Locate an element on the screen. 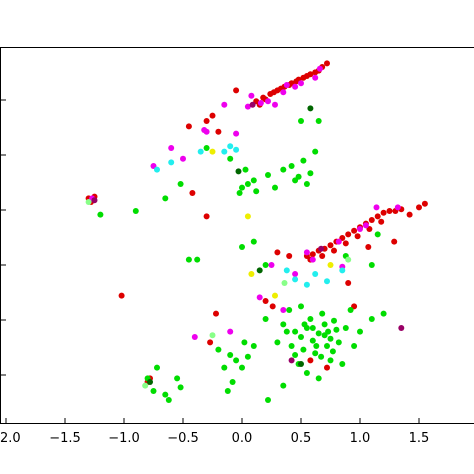 Image resolution: width=474 pixels, height=474 pixels. x-tick-label-5: 0.5 is located at coordinates (301, 438).